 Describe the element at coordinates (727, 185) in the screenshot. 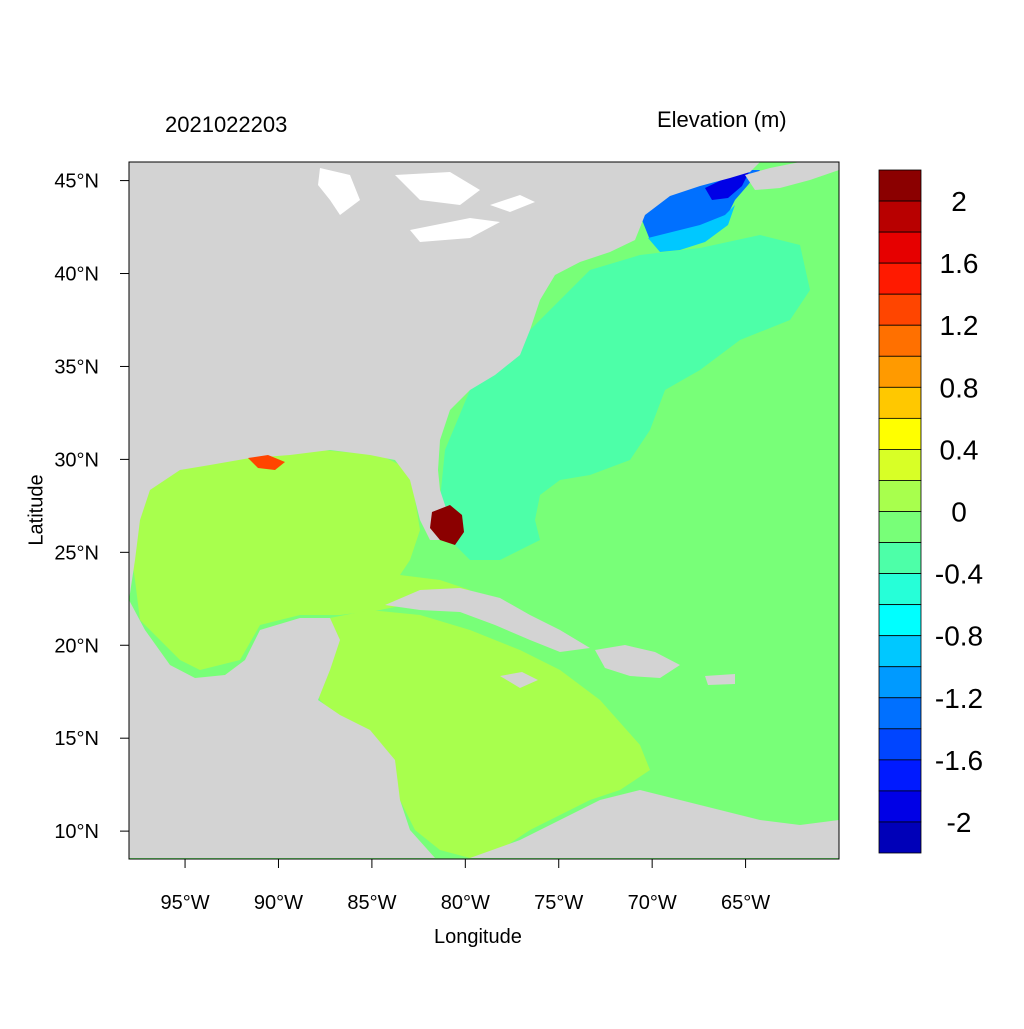

I see `gulf-of-maine-core` at that location.